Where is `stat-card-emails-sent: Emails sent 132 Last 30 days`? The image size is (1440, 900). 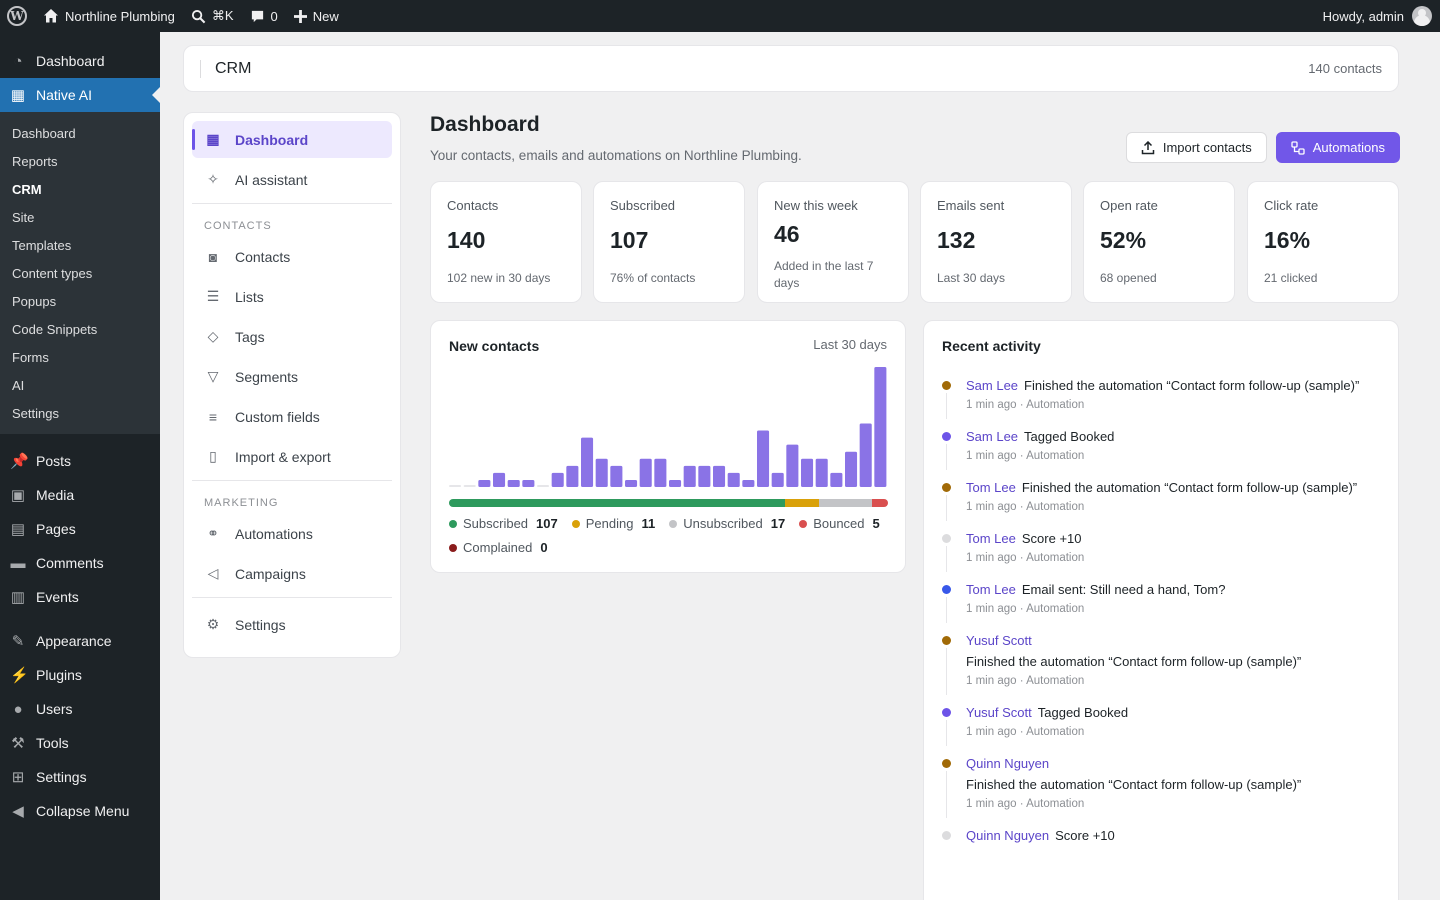
stat-card-emails-sent: Emails sent 132 Last 30 days is located at coordinates (996, 242).